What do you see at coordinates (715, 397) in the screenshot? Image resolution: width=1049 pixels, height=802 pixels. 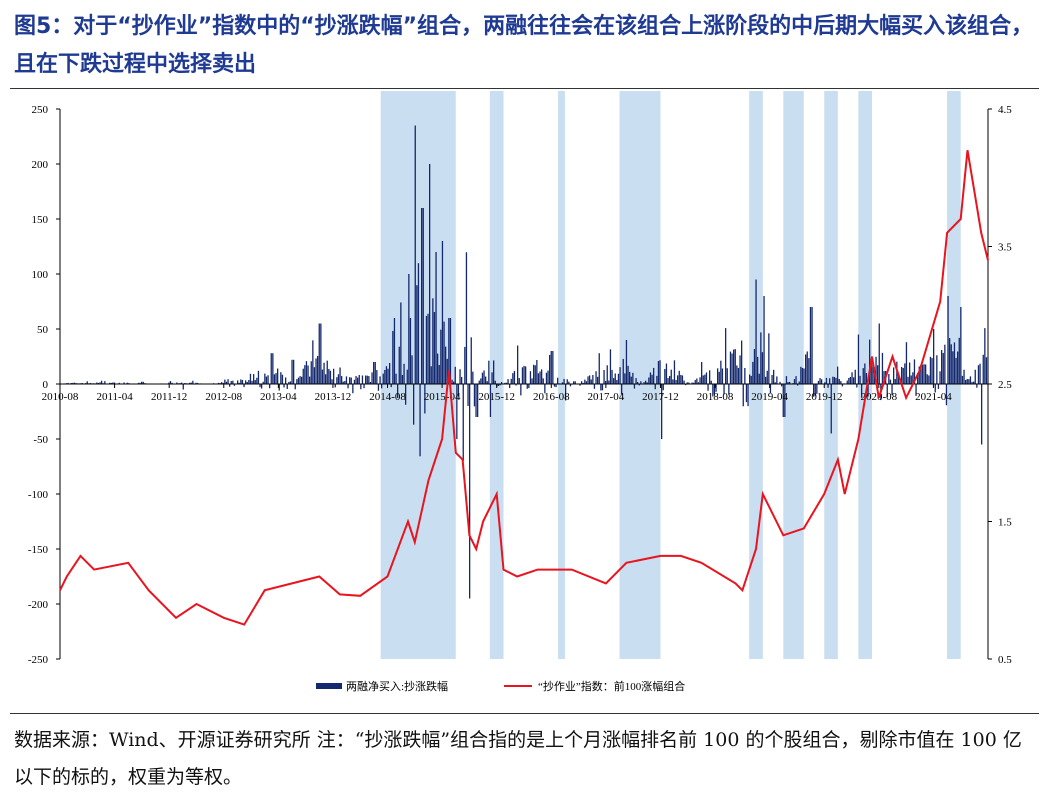 I see `x-tick-label: 2018-08` at bounding box center [715, 397].